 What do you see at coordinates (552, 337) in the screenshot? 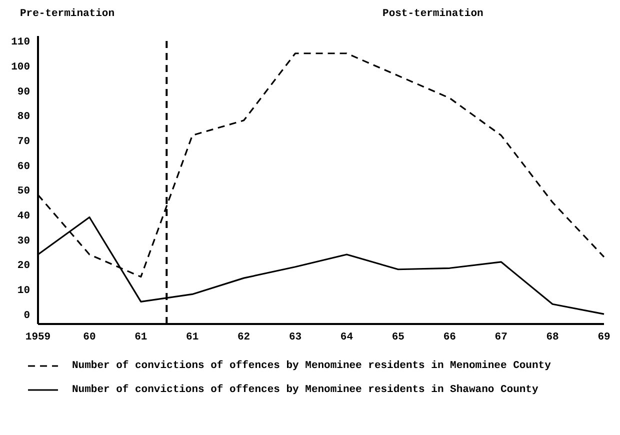
I see `x-tick-label: 68` at bounding box center [552, 337].